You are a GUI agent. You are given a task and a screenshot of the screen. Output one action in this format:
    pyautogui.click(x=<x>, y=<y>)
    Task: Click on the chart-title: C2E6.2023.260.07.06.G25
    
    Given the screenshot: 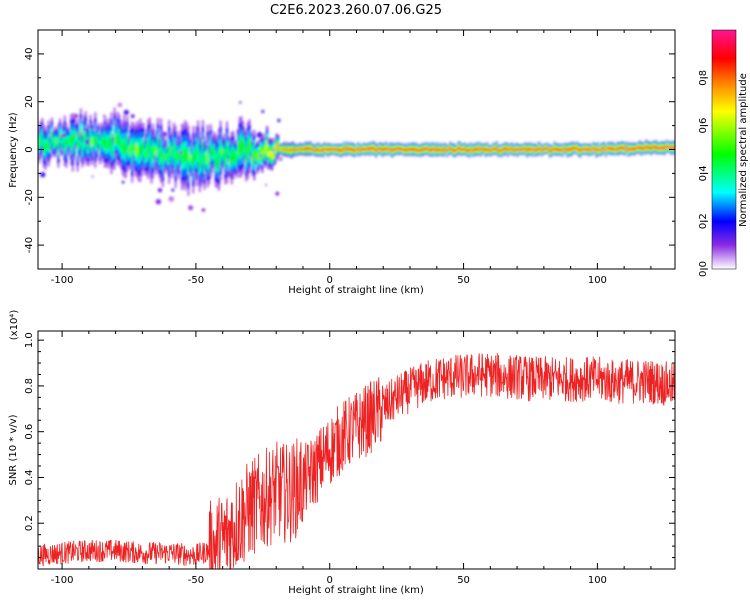 What is the action you would take?
    pyautogui.click(x=356, y=10)
    